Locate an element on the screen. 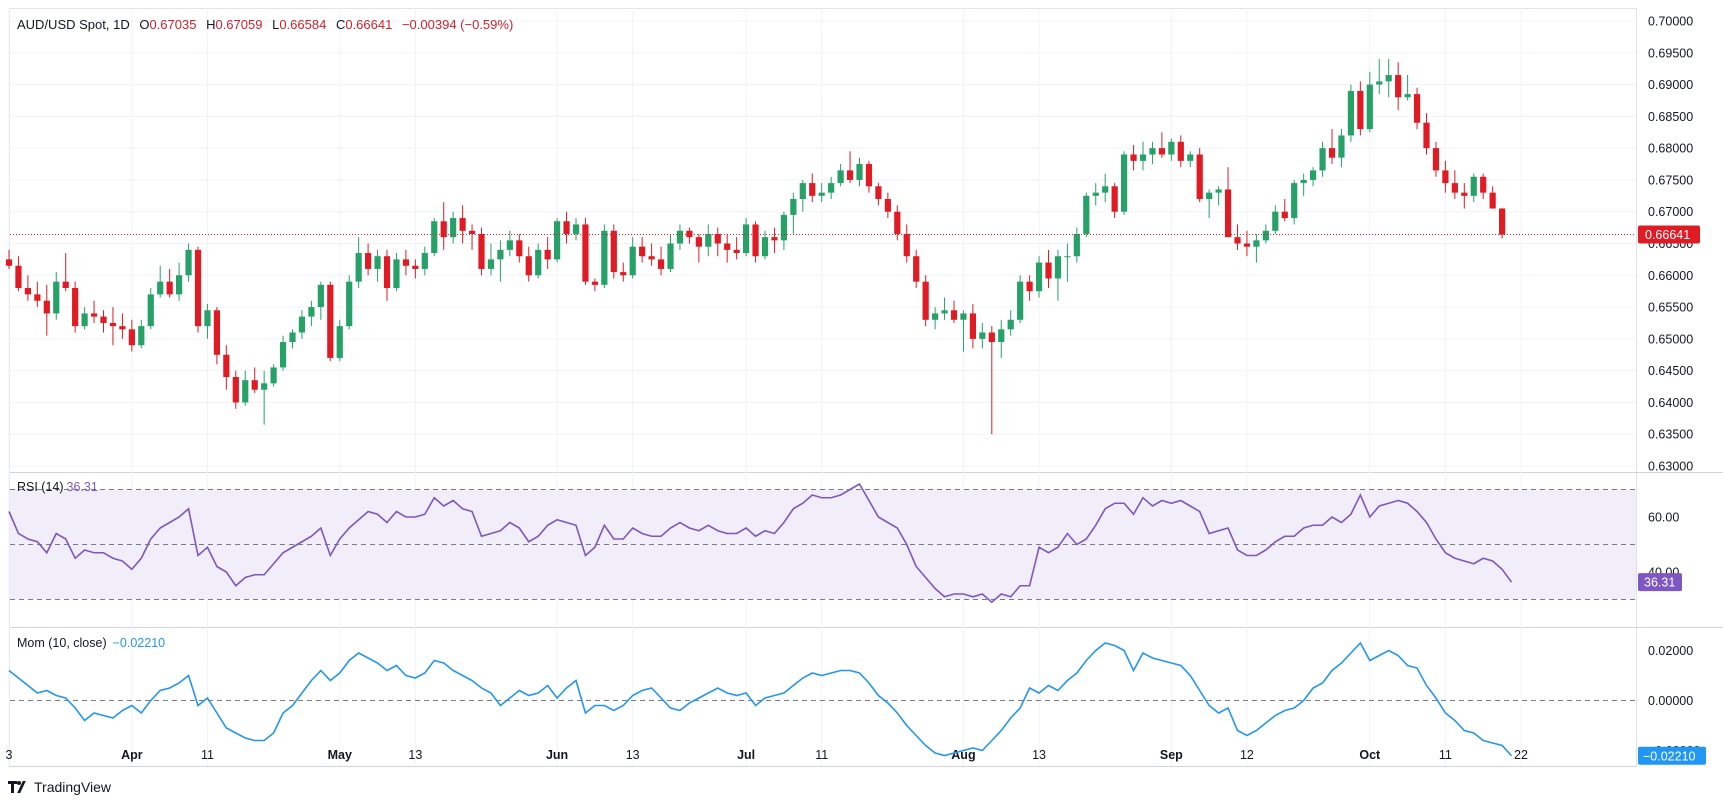  low-label: L is located at coordinates (276, 24).